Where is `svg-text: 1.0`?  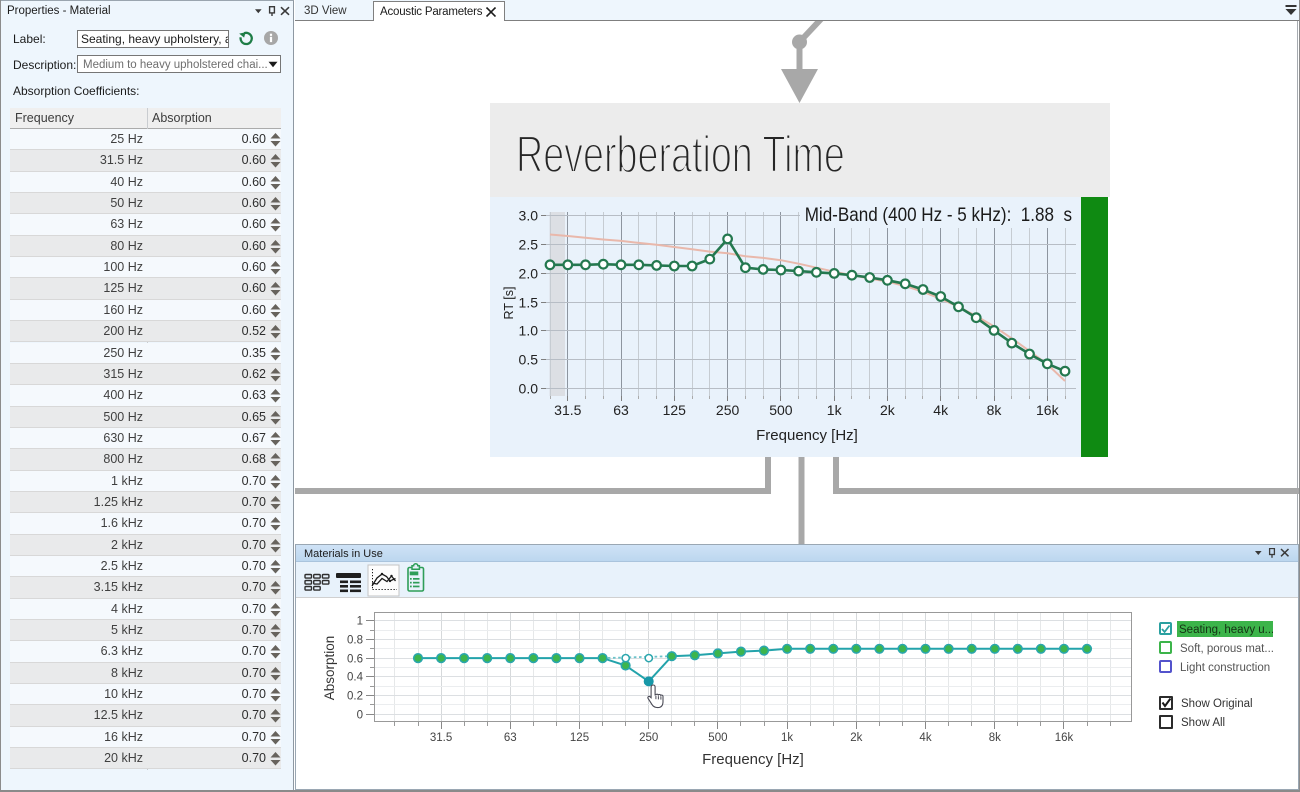 svg-text: 1.0 is located at coordinates (529, 331).